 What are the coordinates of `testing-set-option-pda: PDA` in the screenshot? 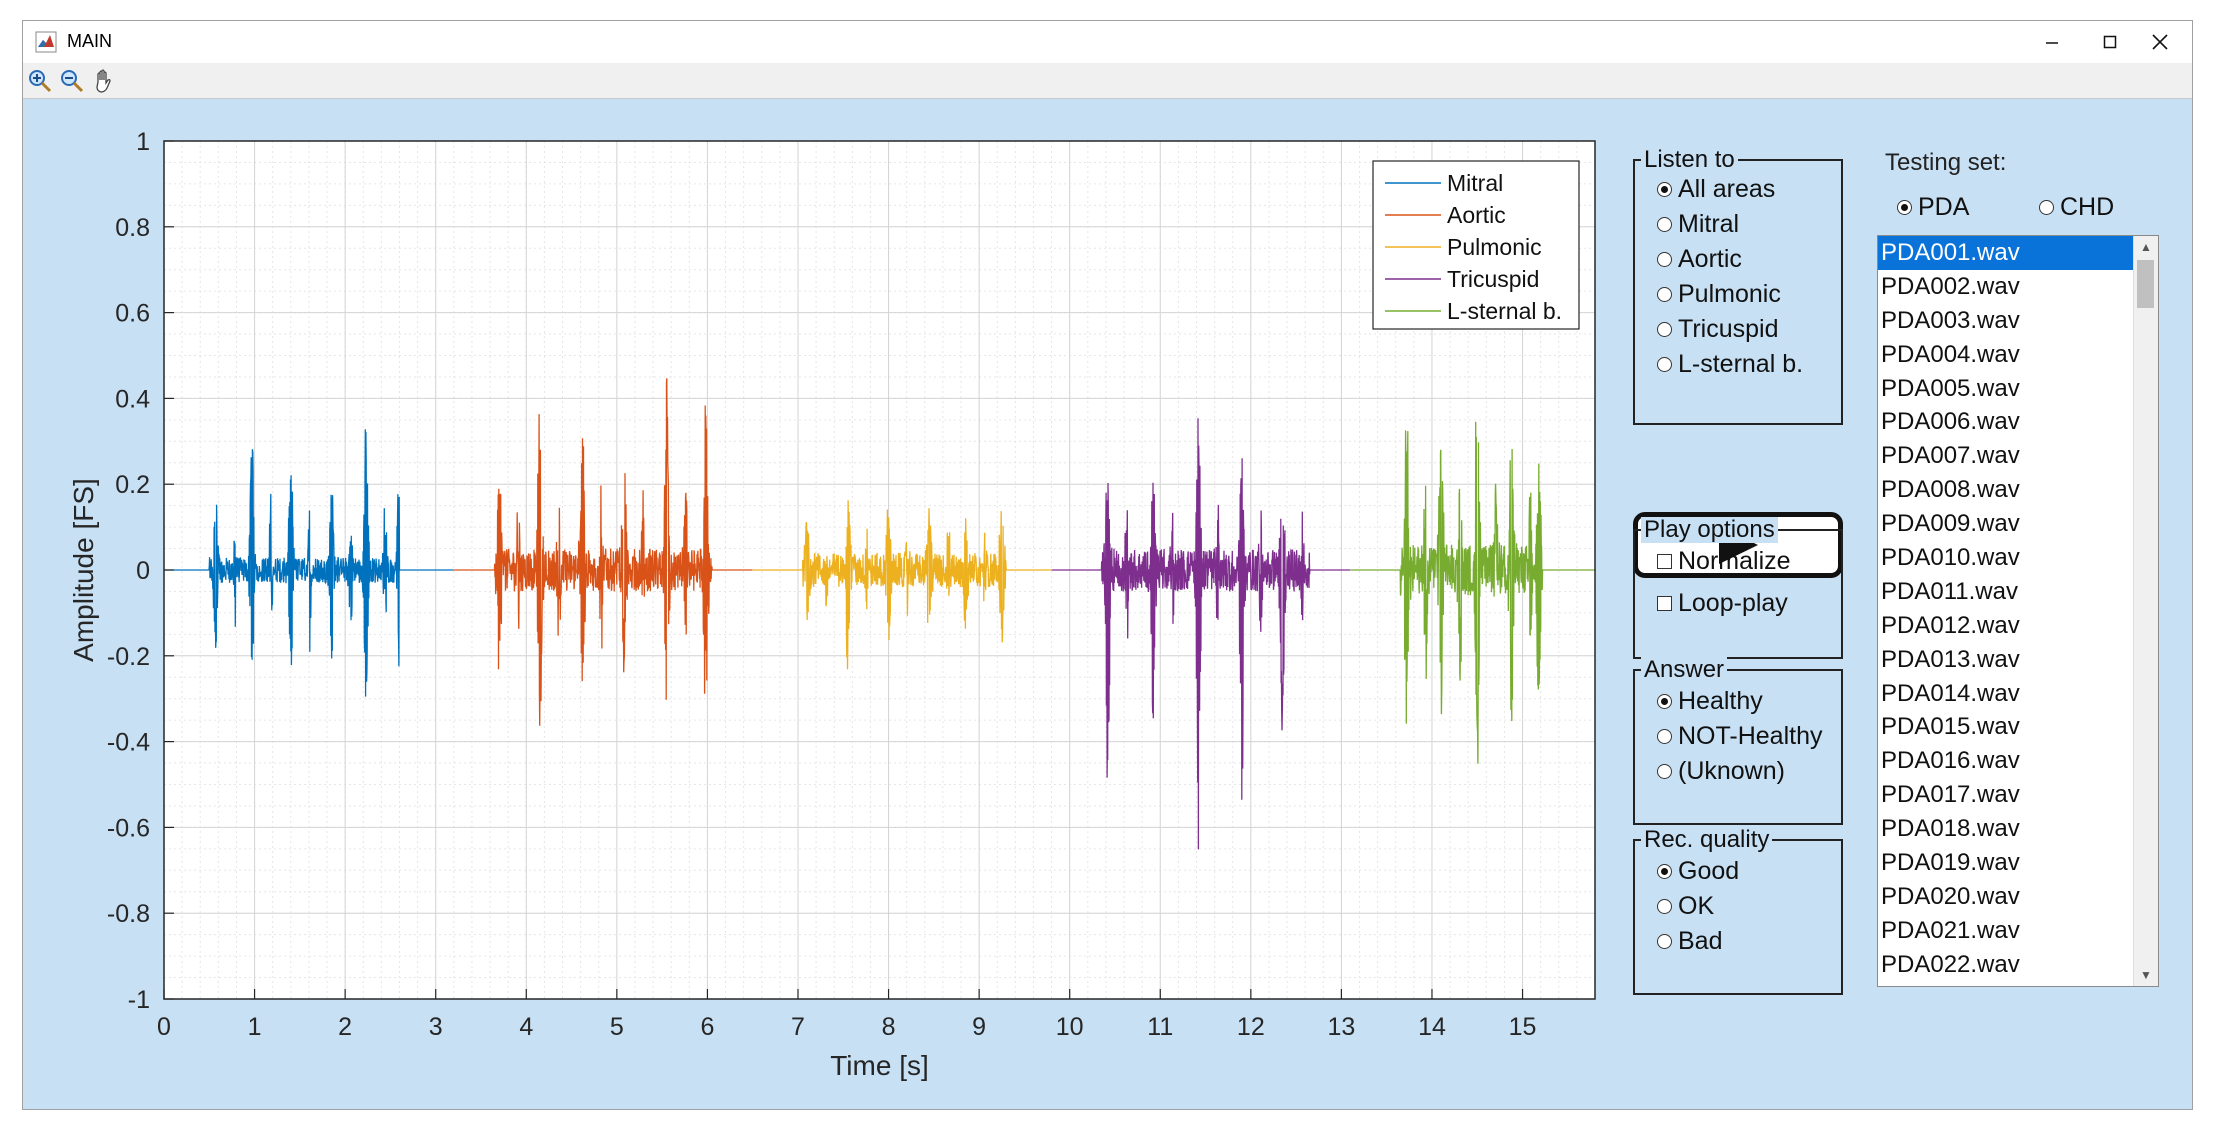 It's located at (1933, 207).